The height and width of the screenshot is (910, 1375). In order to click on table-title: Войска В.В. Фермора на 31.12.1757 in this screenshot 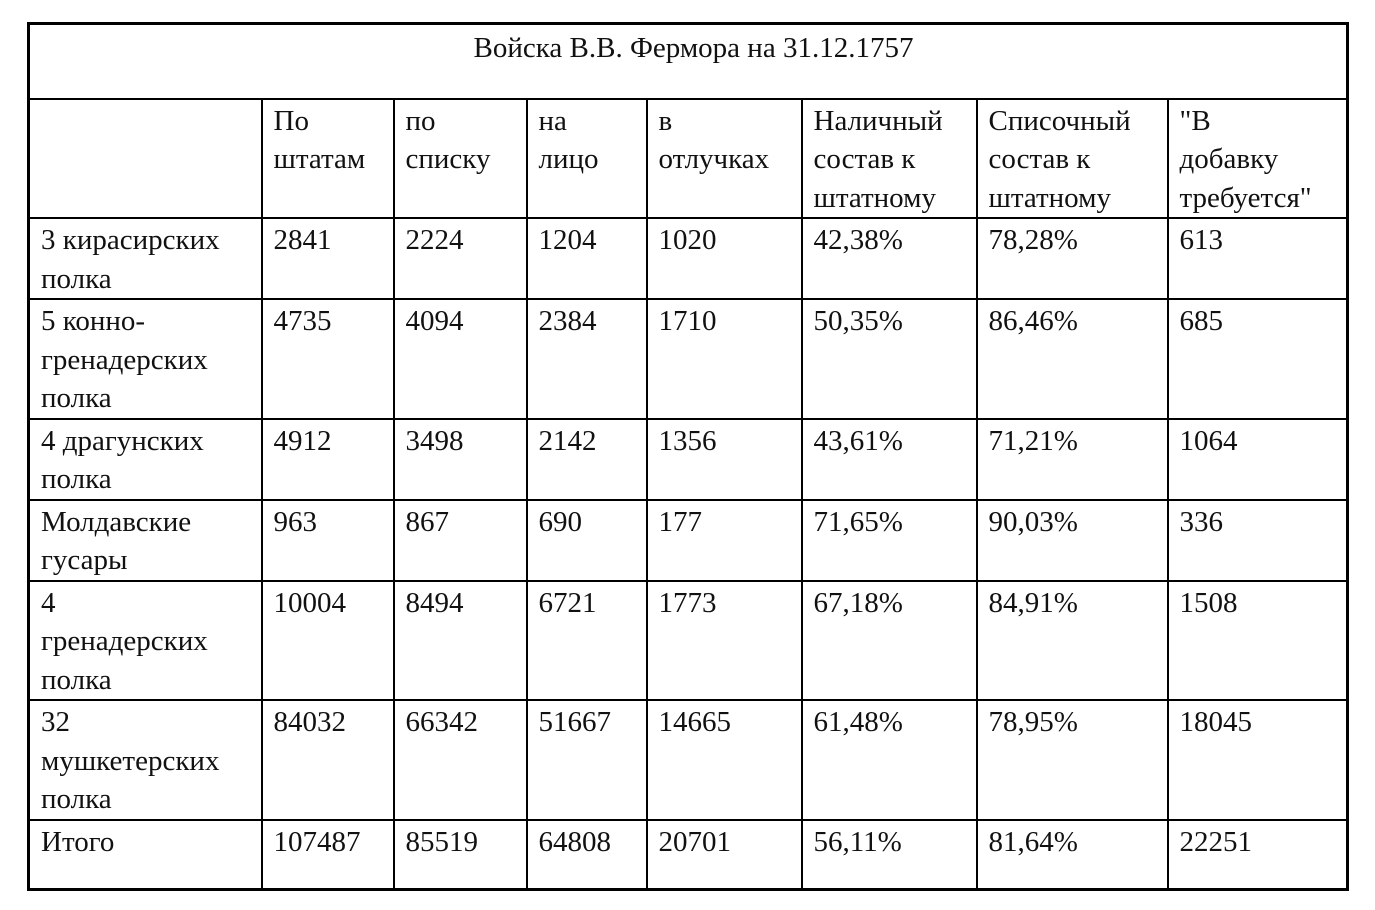, I will do `click(688, 61)`.